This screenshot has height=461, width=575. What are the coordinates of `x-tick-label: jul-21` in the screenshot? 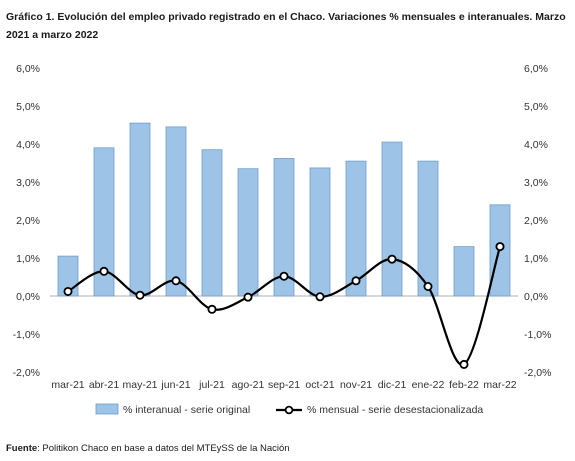 It's located at (211, 385).